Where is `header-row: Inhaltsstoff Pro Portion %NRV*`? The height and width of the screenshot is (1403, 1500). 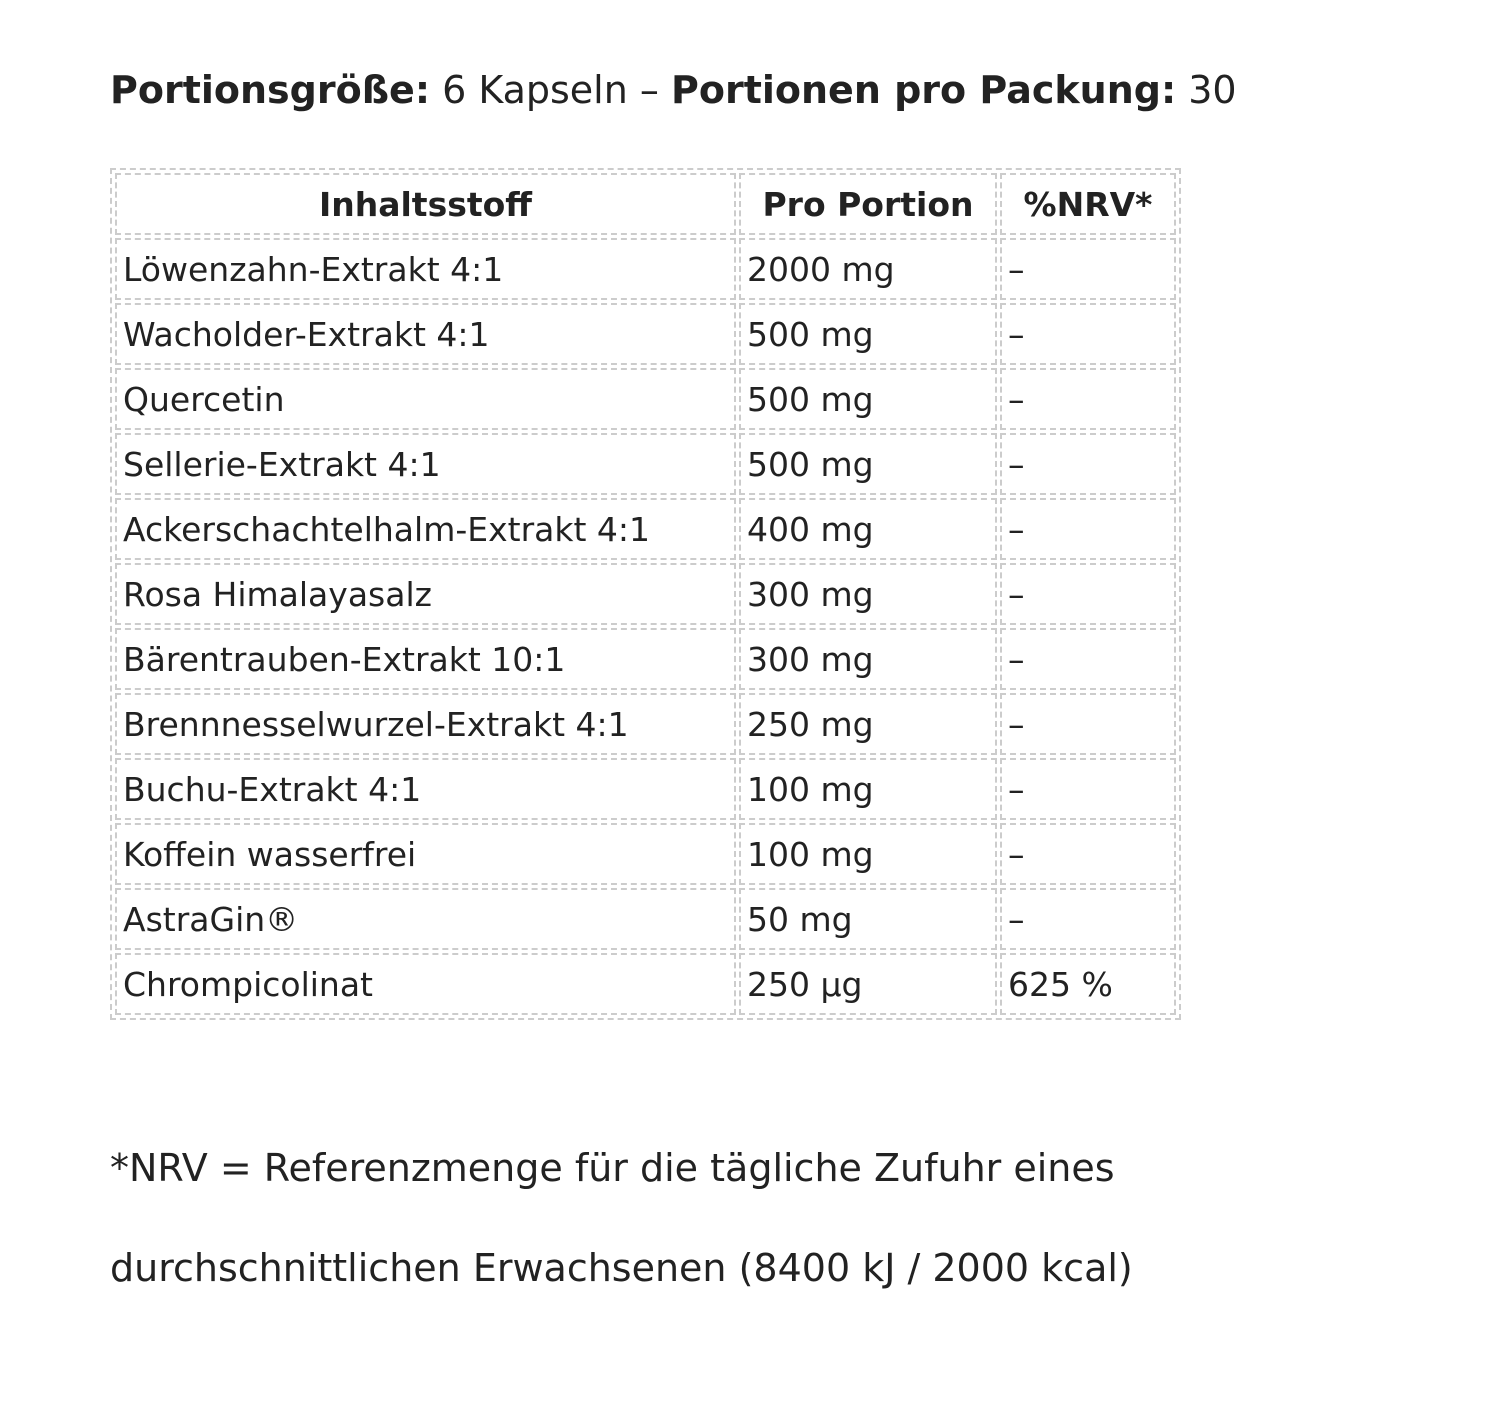
header-row: Inhaltsstoff Pro Portion %NRV* is located at coordinates (645, 204).